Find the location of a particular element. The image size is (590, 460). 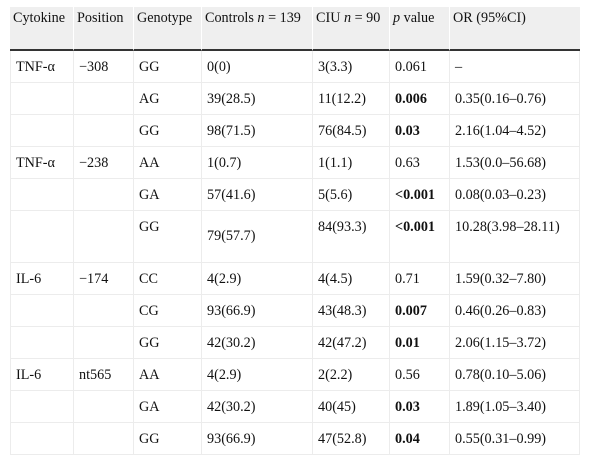

table-row: TNF-α −308 GG 0(0) 3(3.3) 0.061 – is located at coordinates (295, 67).